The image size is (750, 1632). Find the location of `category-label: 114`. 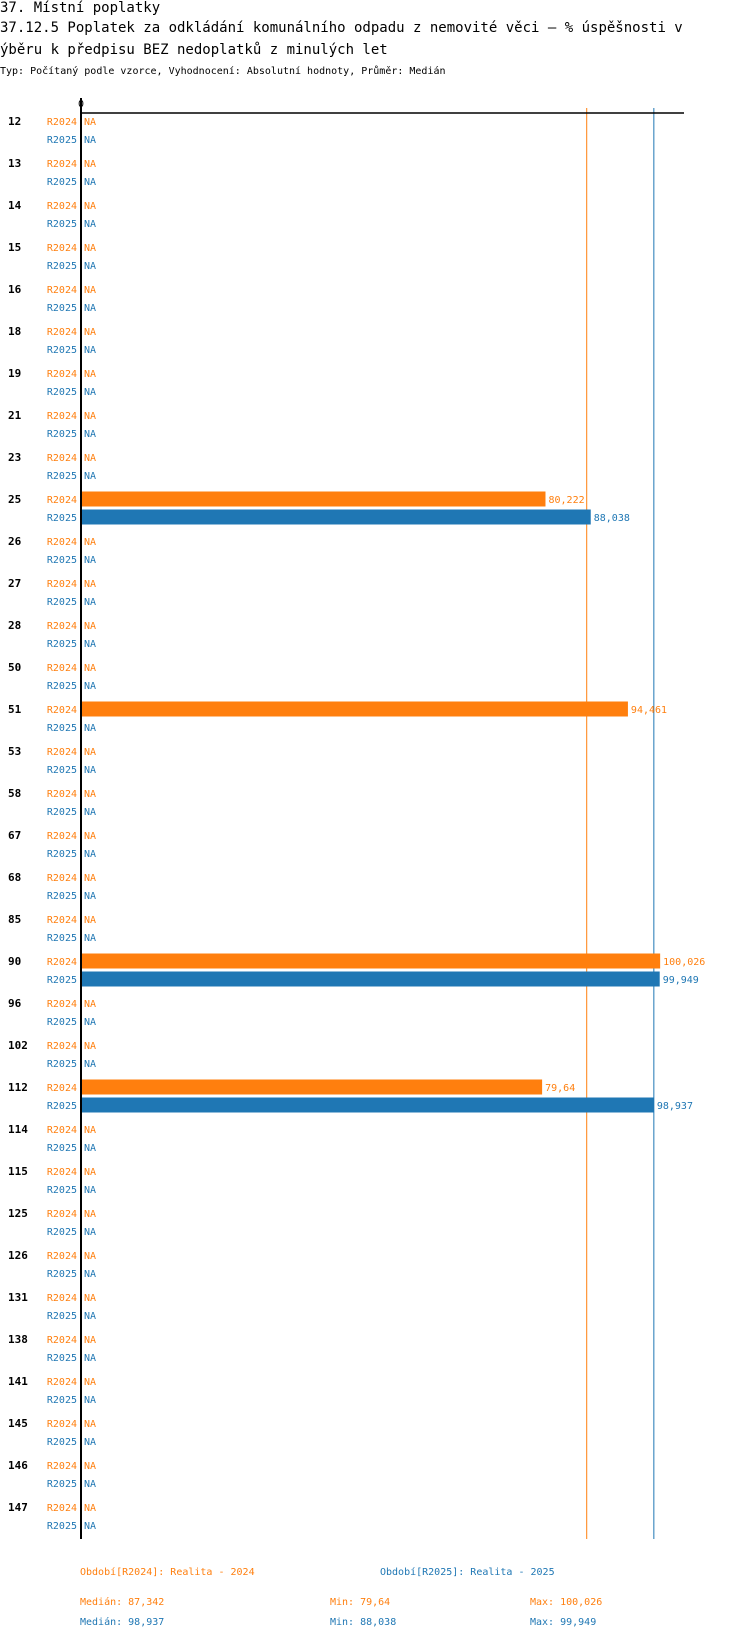

category-label: 114 is located at coordinates (18, 1129).